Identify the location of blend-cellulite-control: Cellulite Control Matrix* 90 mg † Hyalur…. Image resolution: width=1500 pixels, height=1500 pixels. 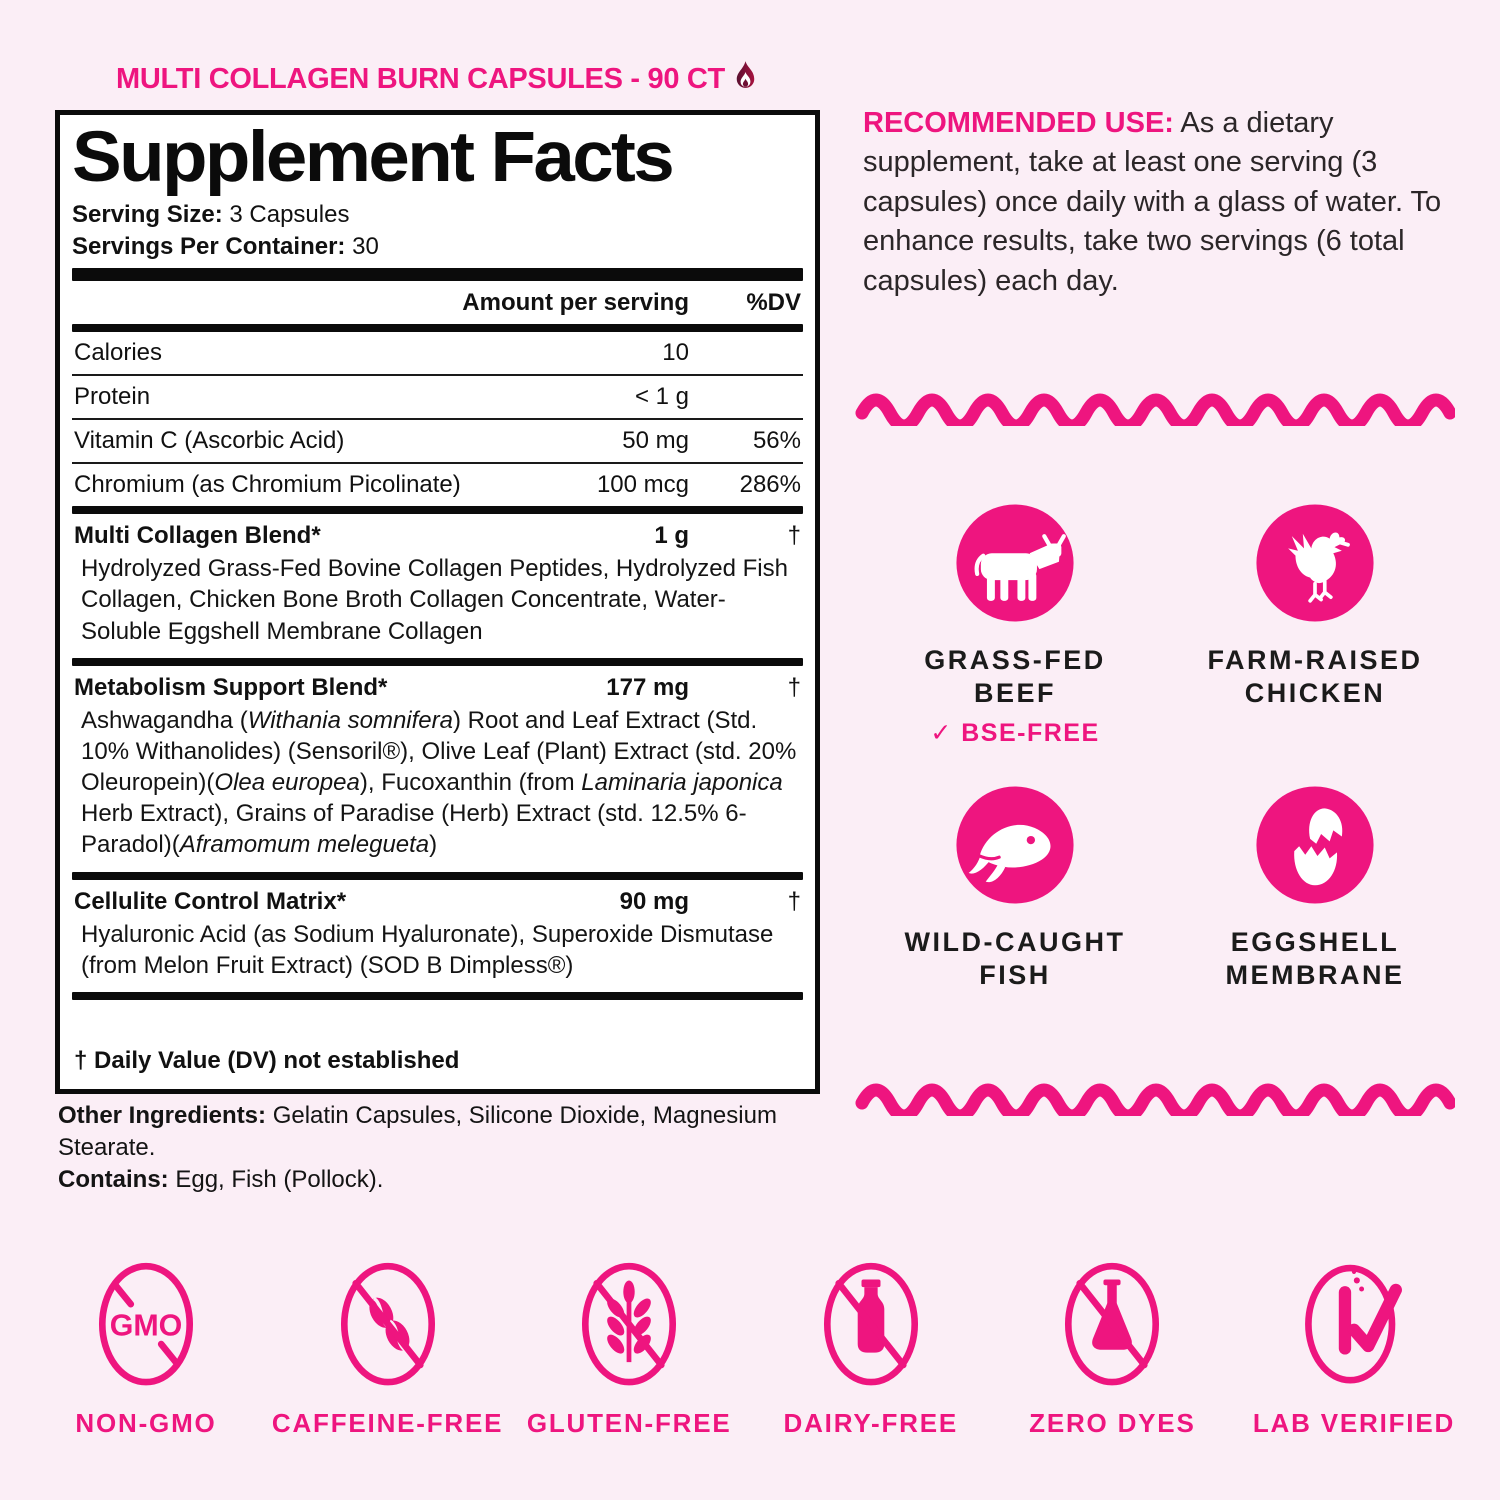
(437, 936).